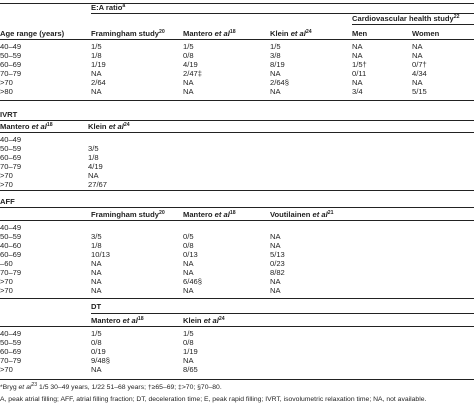 Image resolution: width=474 pixels, height=409 pixels. What do you see at coordinates (190, 369) in the screenshot?
I see `dt-cell: 8/65` at bounding box center [190, 369].